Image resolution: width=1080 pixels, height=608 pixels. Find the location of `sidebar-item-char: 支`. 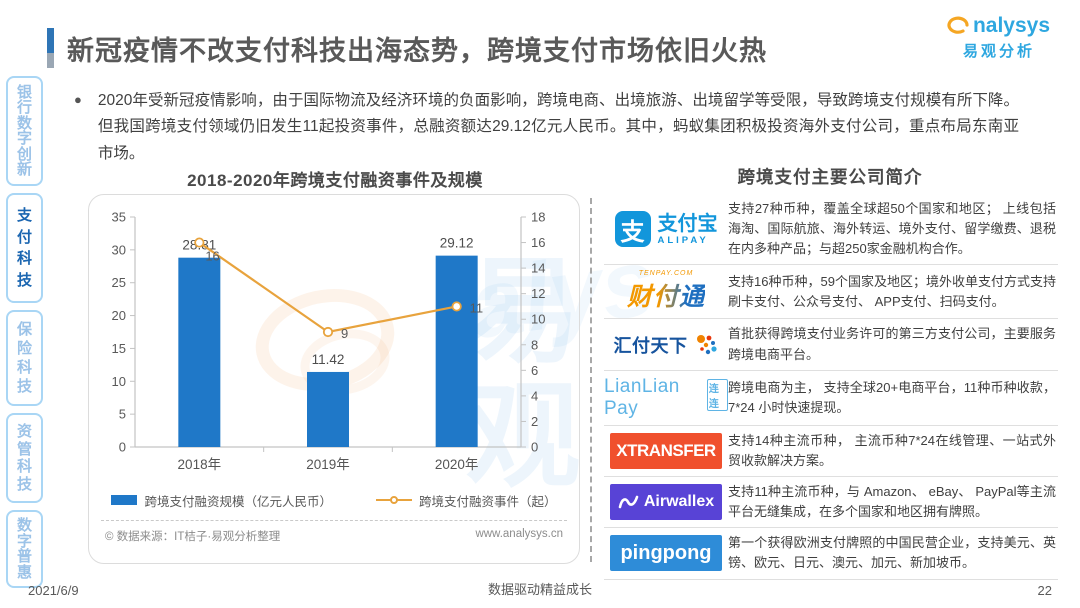

sidebar-item-char: 支 is located at coordinates (24, 215).